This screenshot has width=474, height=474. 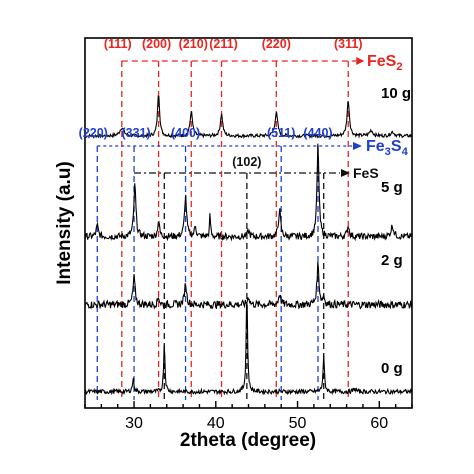 What do you see at coordinates (387, 148) in the screenshot?
I see `fe3s4-label: Fe3S4` at bounding box center [387, 148].